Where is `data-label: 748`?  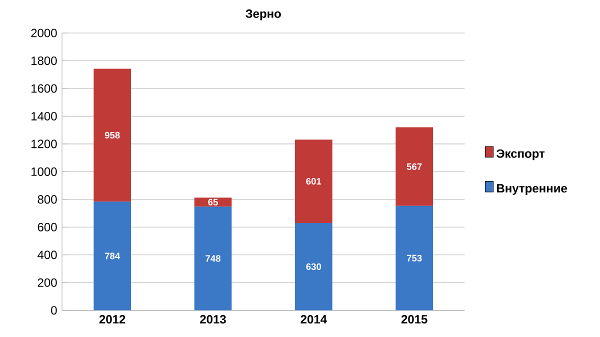 data-label: 748 is located at coordinates (213, 258).